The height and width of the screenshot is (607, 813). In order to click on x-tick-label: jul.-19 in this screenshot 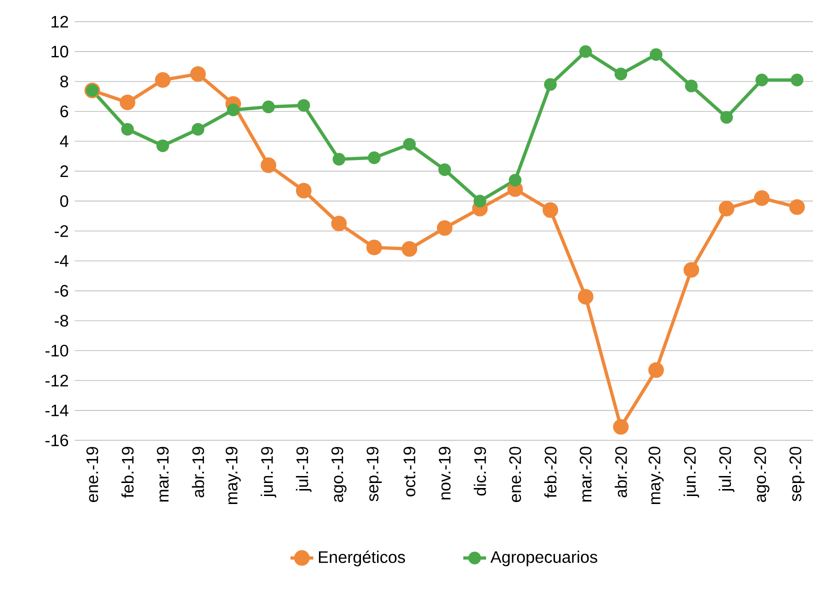, I will do `click(304, 469)`.